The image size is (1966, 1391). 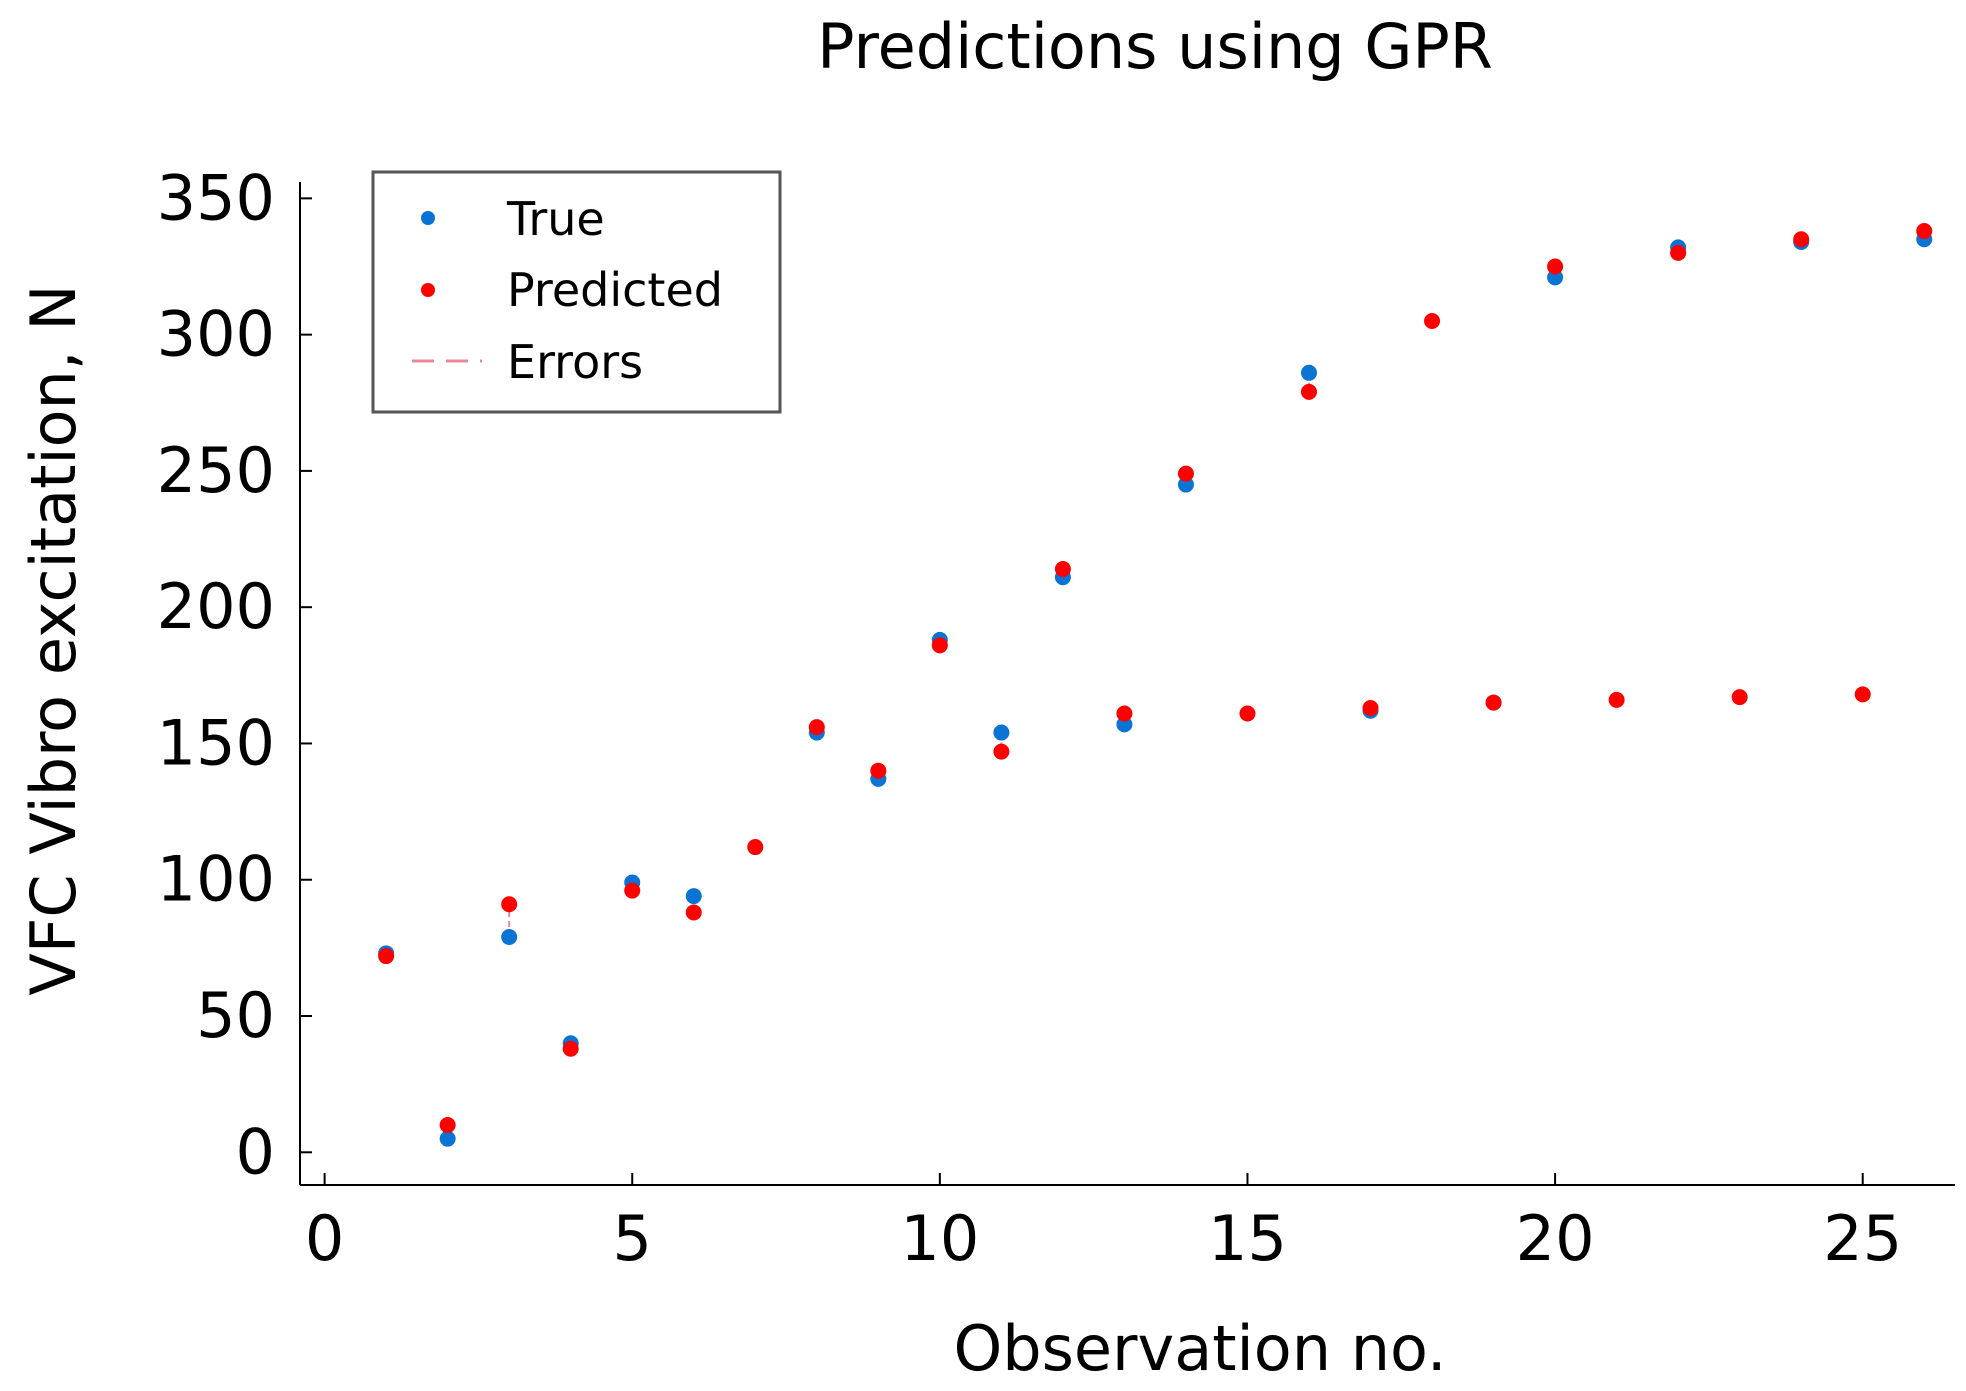 I want to click on legend-true-label: True, so click(x=555, y=219).